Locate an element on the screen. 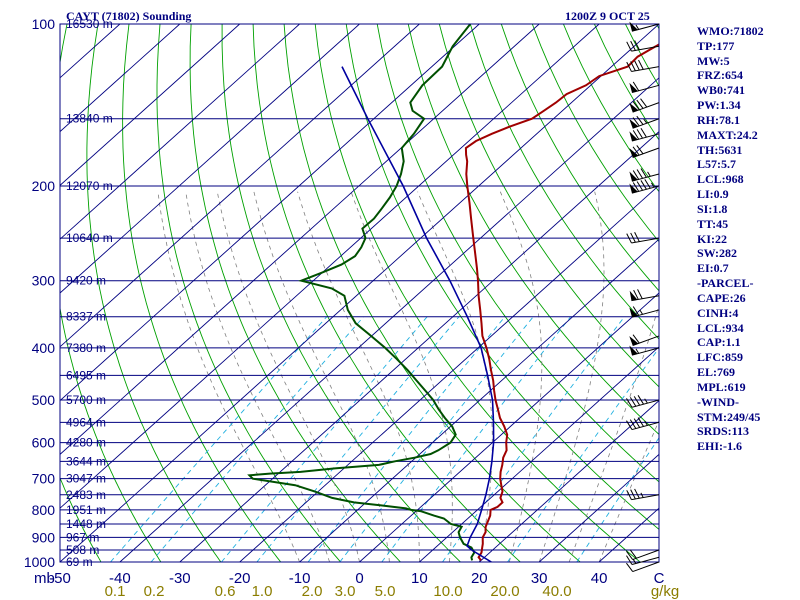 This screenshot has width=800, height=600. stability-index-item: TH:5631 is located at coordinates (720, 149).